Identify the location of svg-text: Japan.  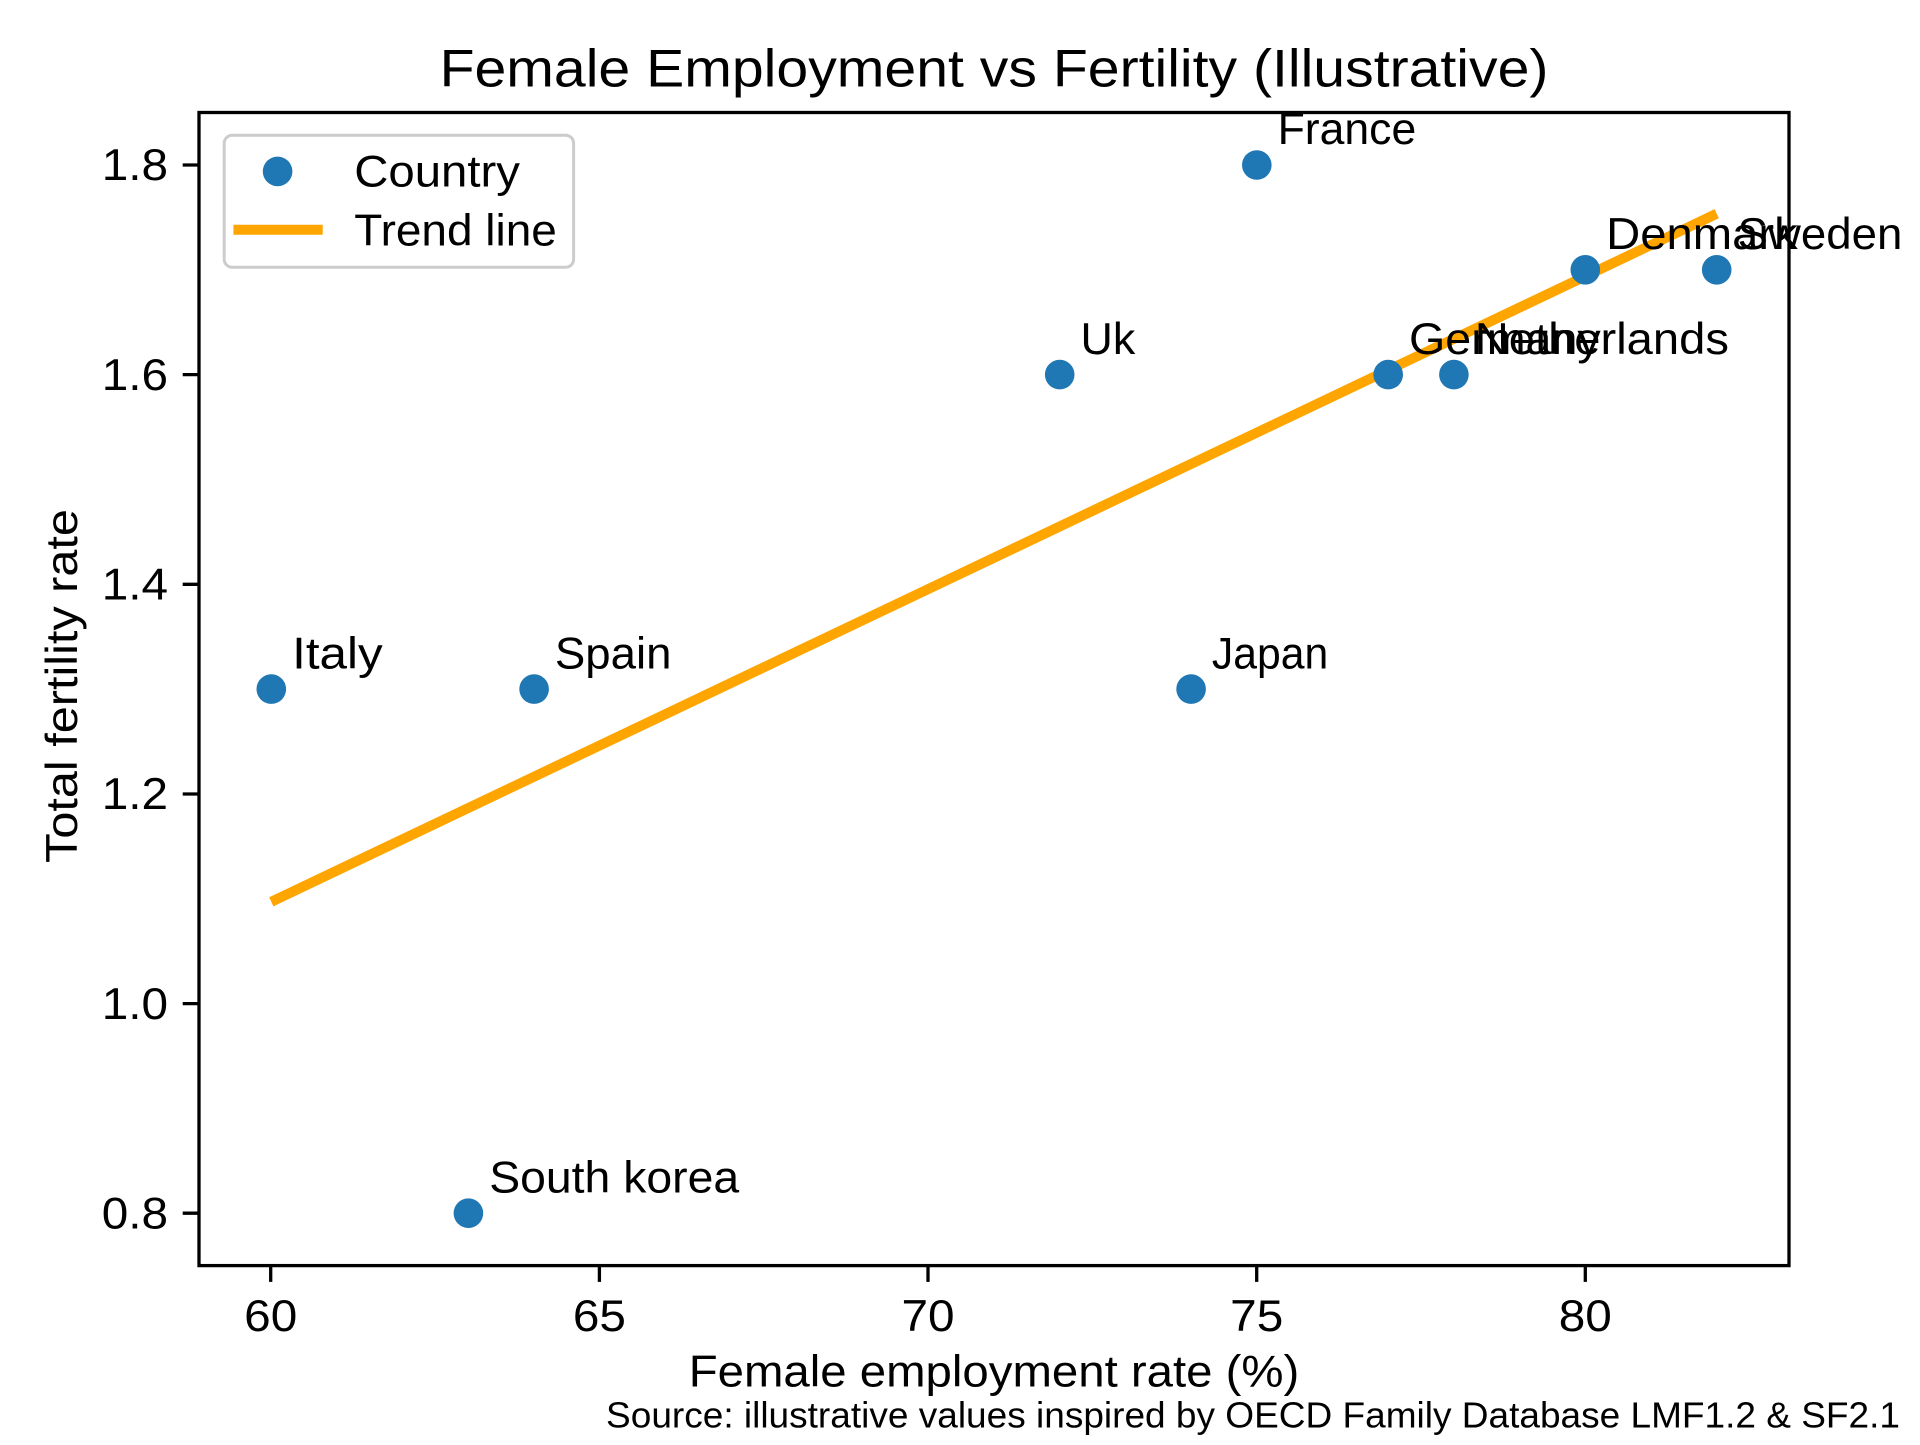
(1270, 654).